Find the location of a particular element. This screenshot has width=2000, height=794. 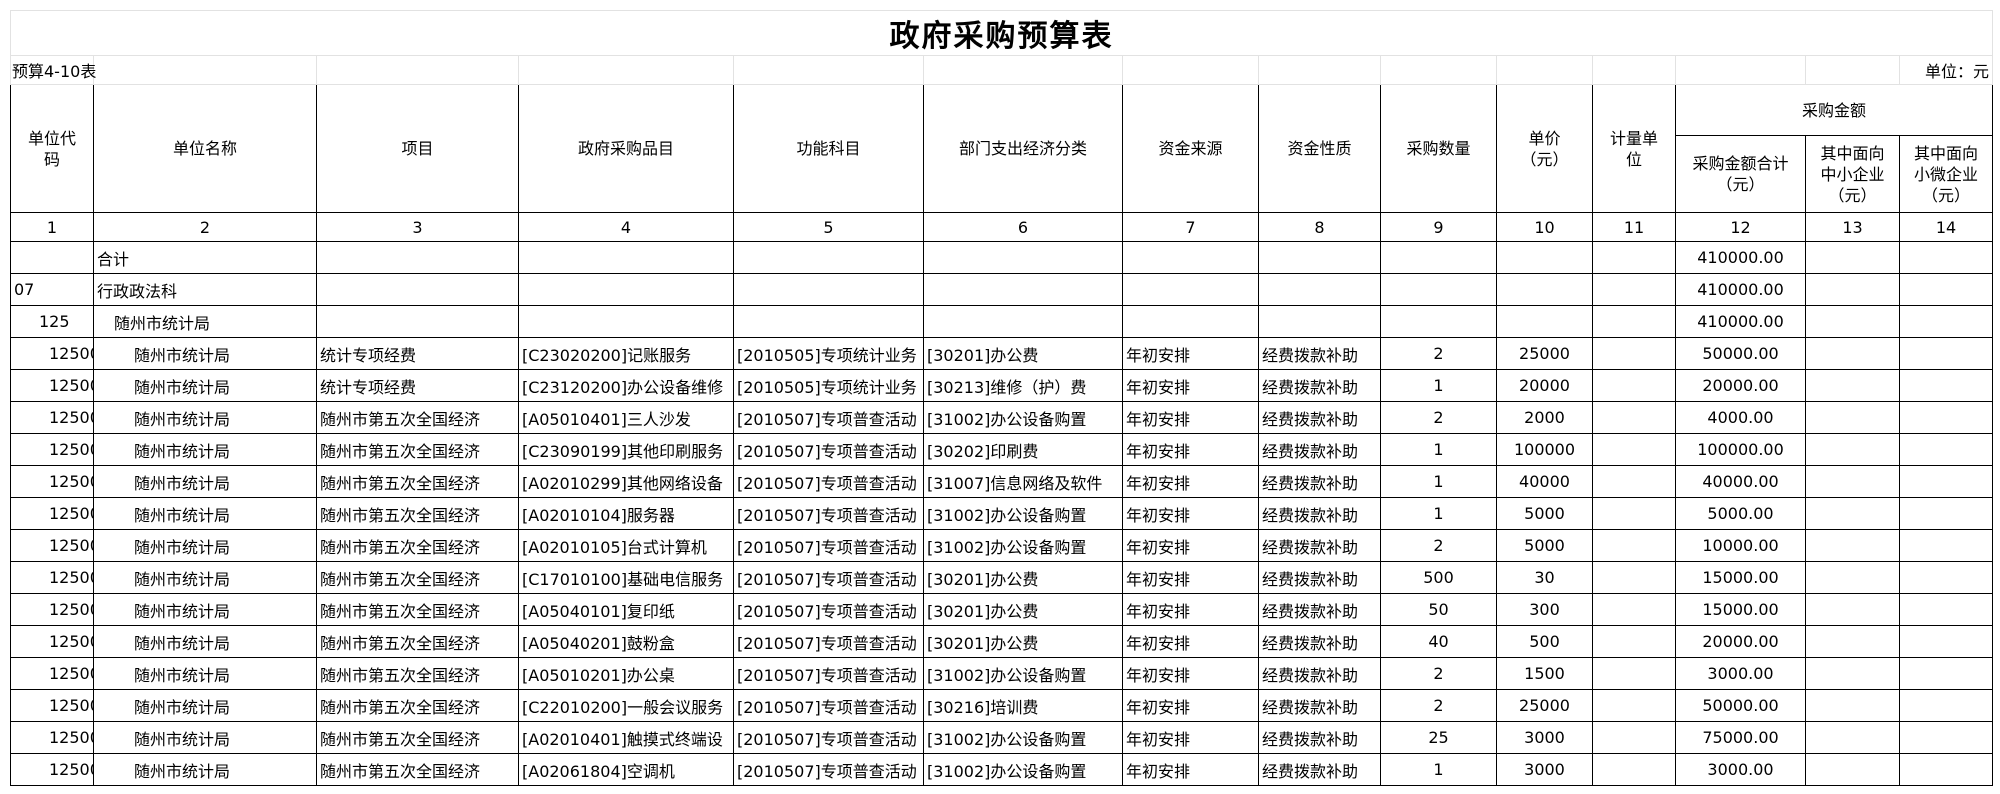

column-number: 6 is located at coordinates (1023, 227).